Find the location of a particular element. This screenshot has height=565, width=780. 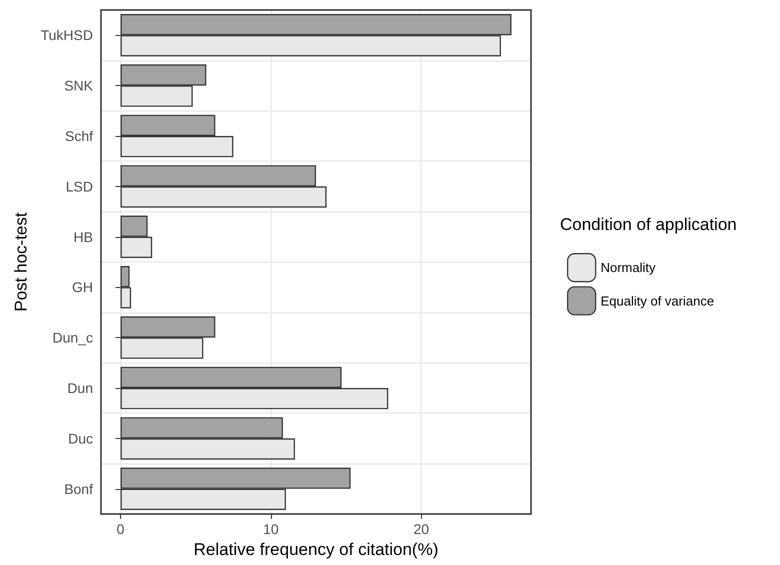

y-tick-label: Dun is located at coordinates (80, 388).